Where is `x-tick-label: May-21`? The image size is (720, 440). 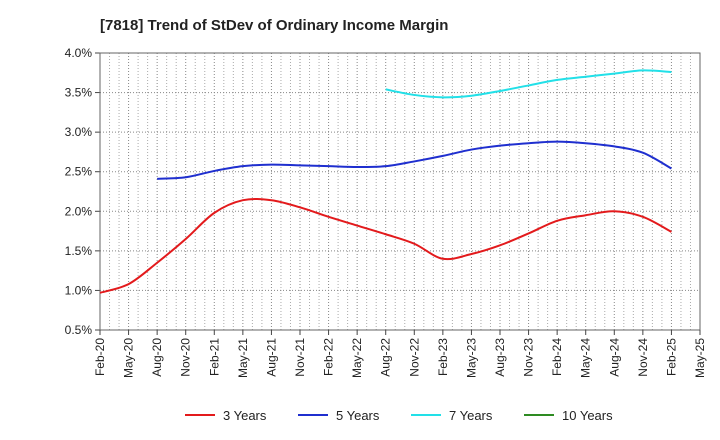 x-tick-label: May-21 is located at coordinates (243, 358).